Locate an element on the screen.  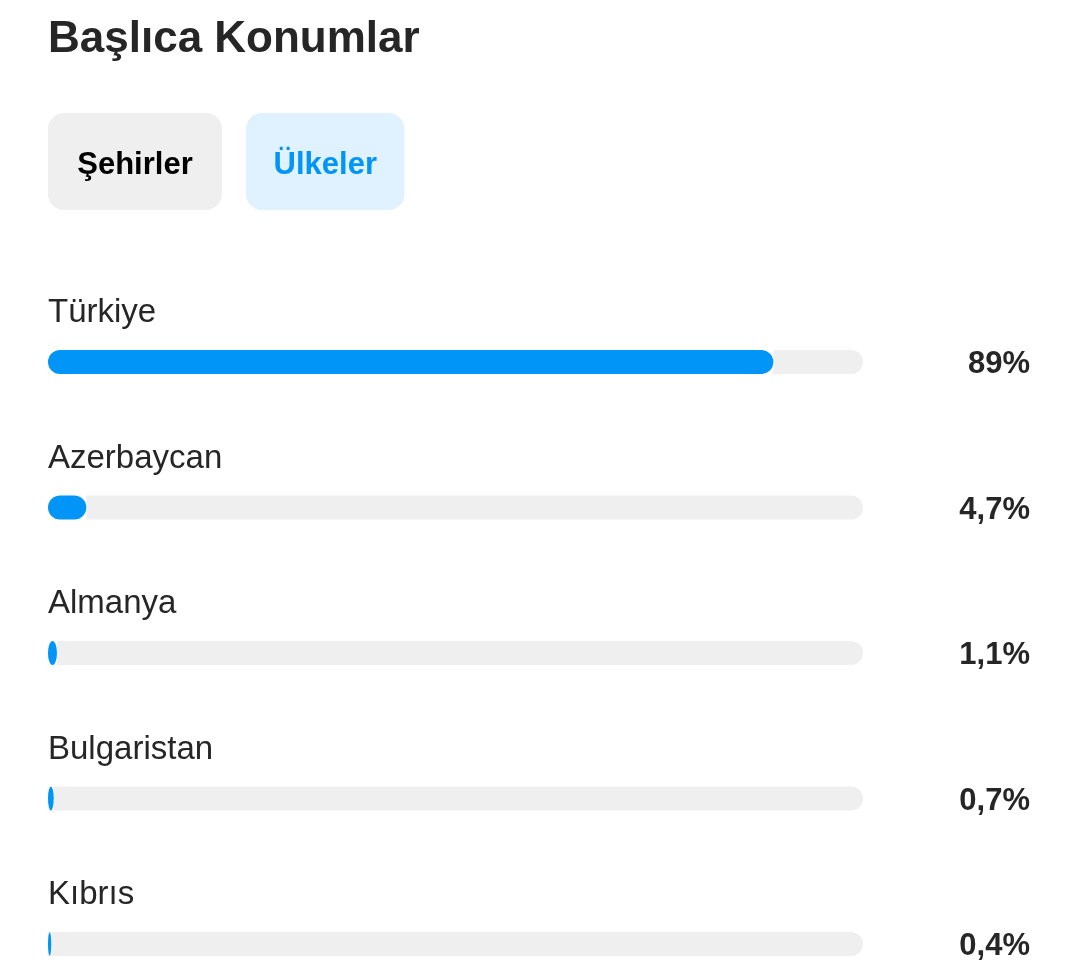
chart-title: Başlıca Konumlar is located at coordinates (234, 36).